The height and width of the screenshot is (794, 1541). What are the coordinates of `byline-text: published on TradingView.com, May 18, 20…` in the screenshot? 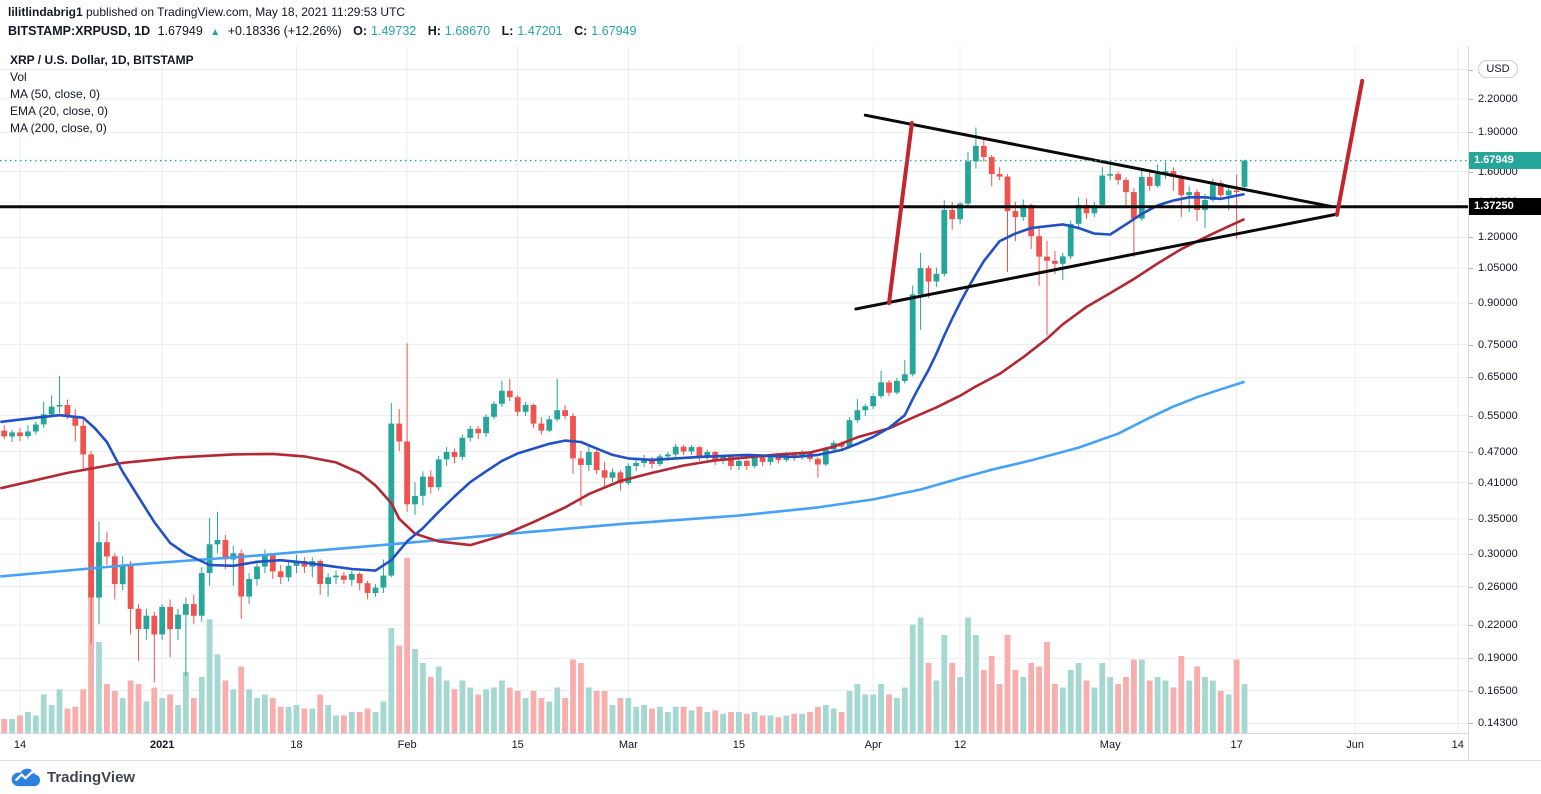 It's located at (244, 12).